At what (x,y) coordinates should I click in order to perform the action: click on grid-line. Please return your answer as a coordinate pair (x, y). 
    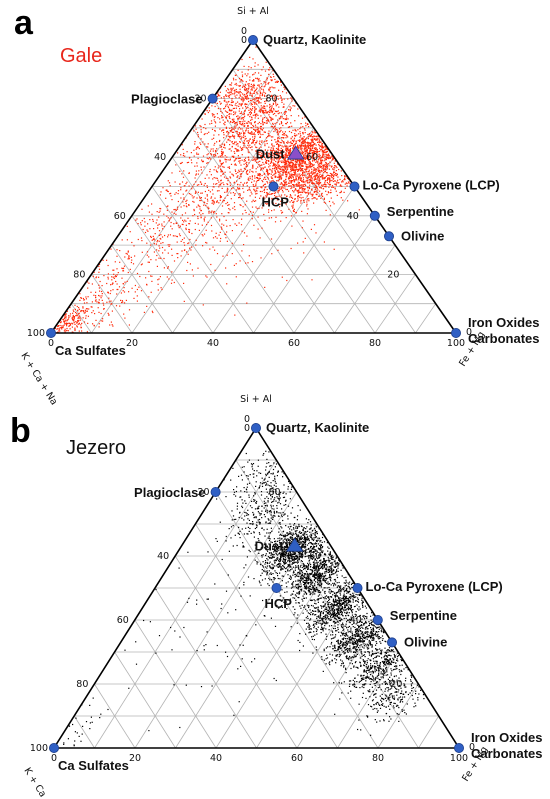
    Looking at the image, I should click on (304, 260).